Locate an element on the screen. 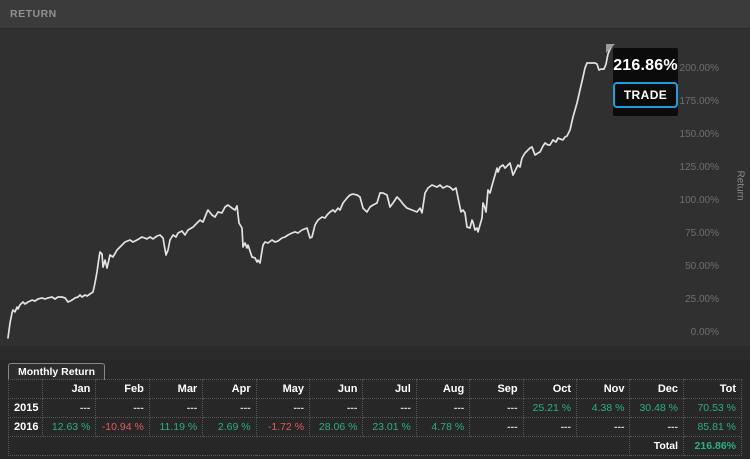 The height and width of the screenshot is (459, 750). cell-2016-Mar: 11.19 % is located at coordinates (176, 427).